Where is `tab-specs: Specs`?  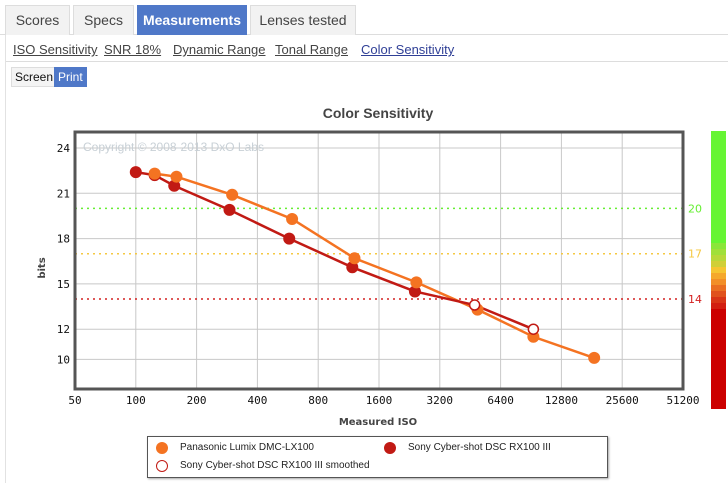
tab-specs: Specs is located at coordinates (103, 20).